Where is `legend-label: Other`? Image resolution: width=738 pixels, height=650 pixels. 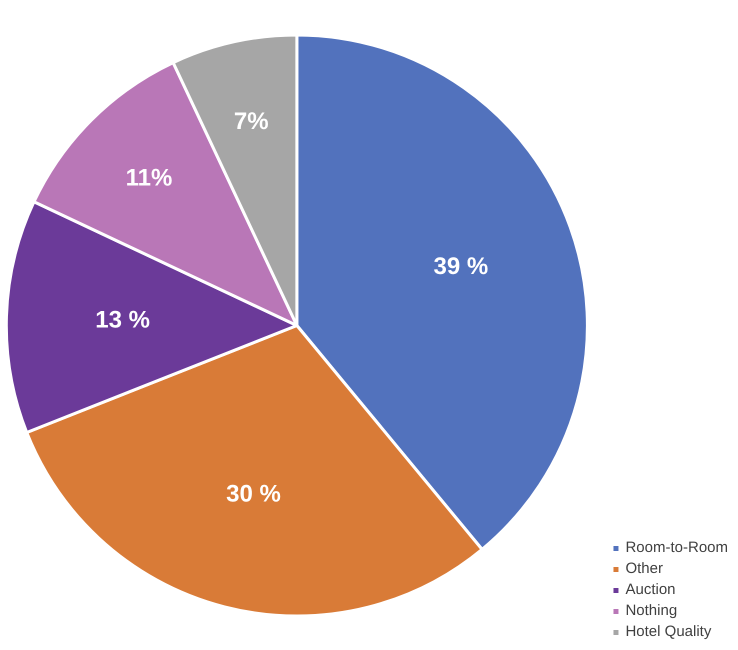 legend-label: Other is located at coordinates (644, 568).